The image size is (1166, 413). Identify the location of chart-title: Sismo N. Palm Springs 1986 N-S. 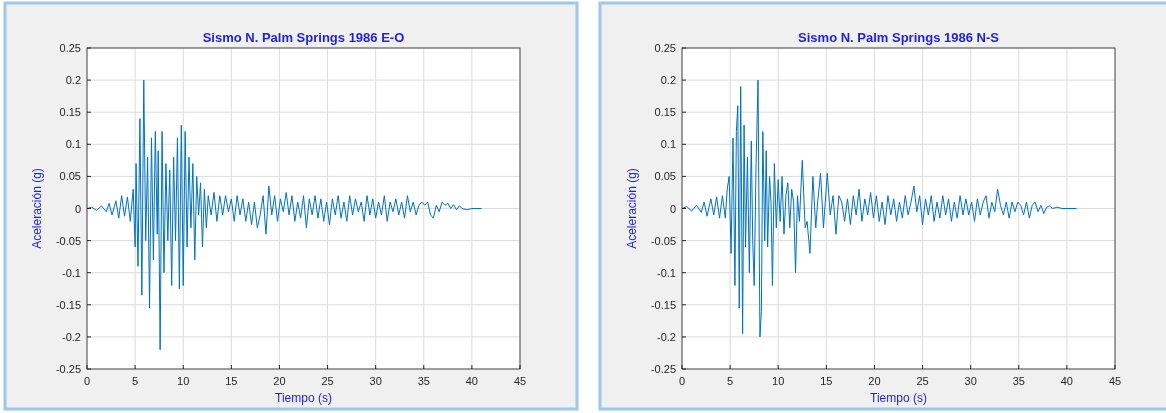
(899, 37).